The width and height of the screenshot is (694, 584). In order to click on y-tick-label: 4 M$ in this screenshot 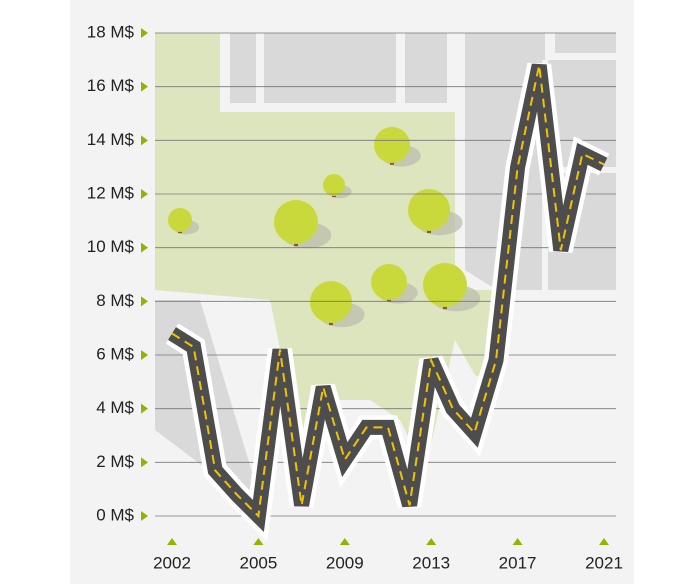, I will do `click(115, 407)`.